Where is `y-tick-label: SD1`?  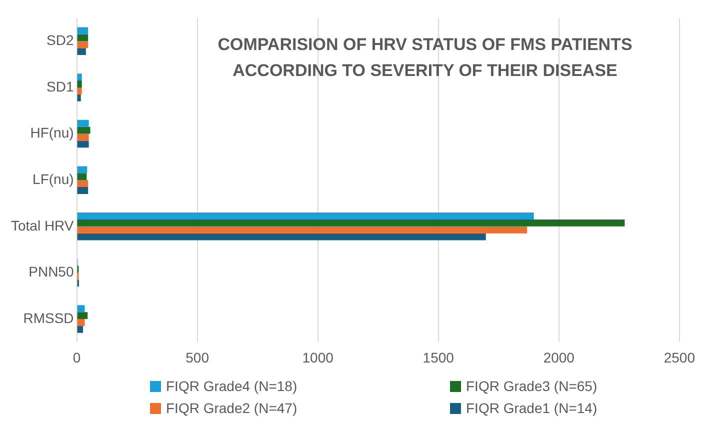 y-tick-label: SD1 is located at coordinates (60, 86).